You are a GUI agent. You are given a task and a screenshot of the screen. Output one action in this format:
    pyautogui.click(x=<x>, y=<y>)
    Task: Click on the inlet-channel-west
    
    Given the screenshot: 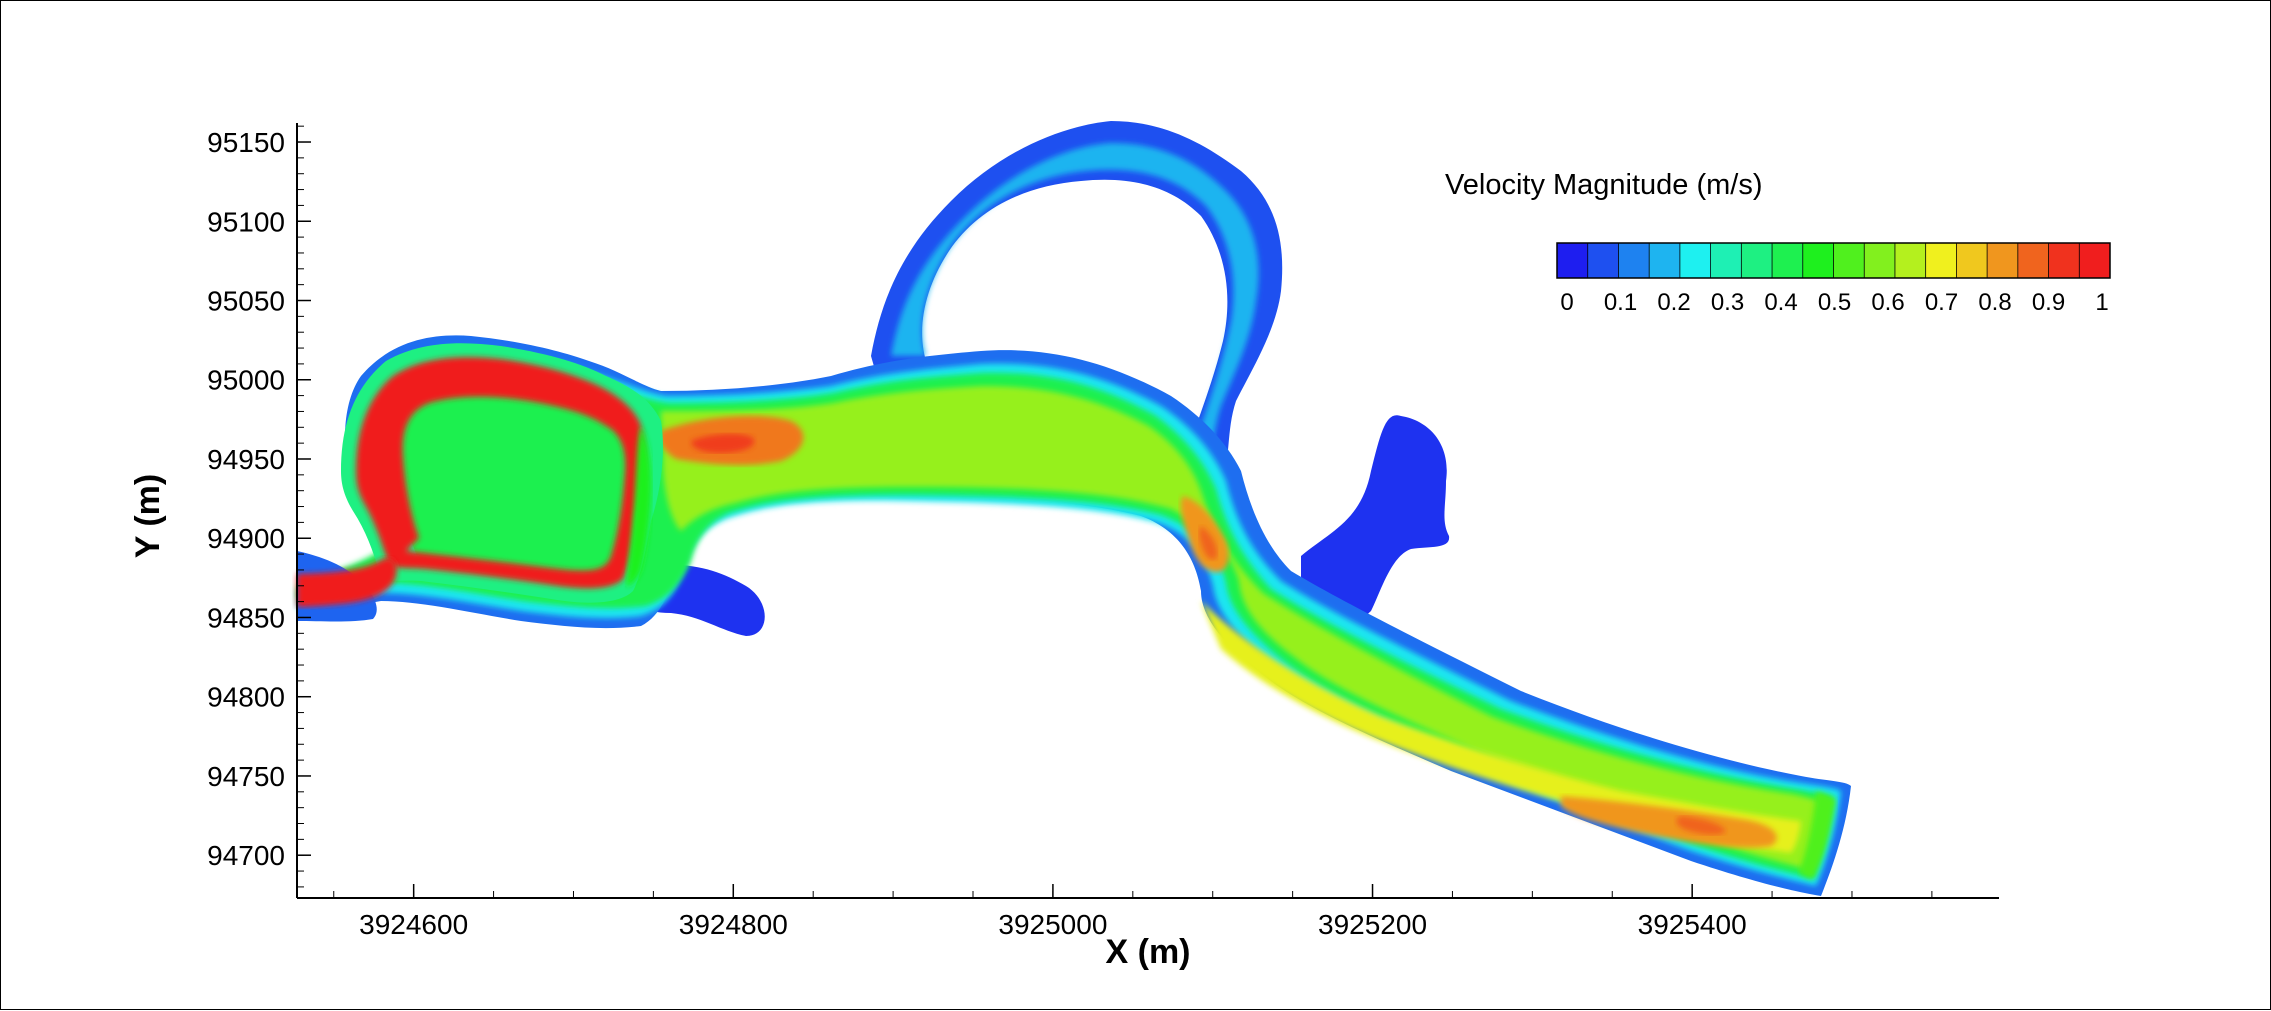 What is the action you would take?
    pyautogui.click(x=347, y=582)
    